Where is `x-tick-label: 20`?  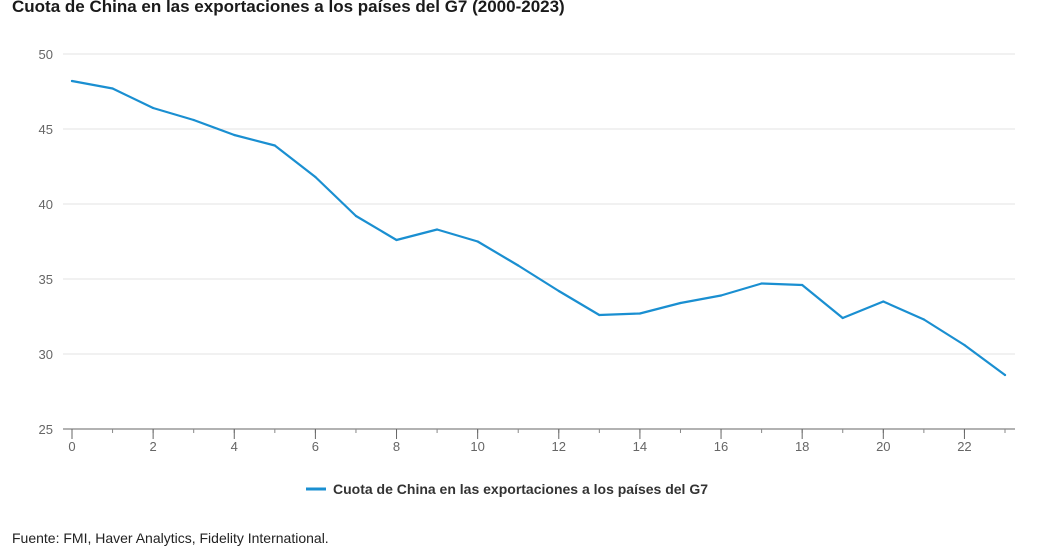
x-tick-label: 20 is located at coordinates (883, 446).